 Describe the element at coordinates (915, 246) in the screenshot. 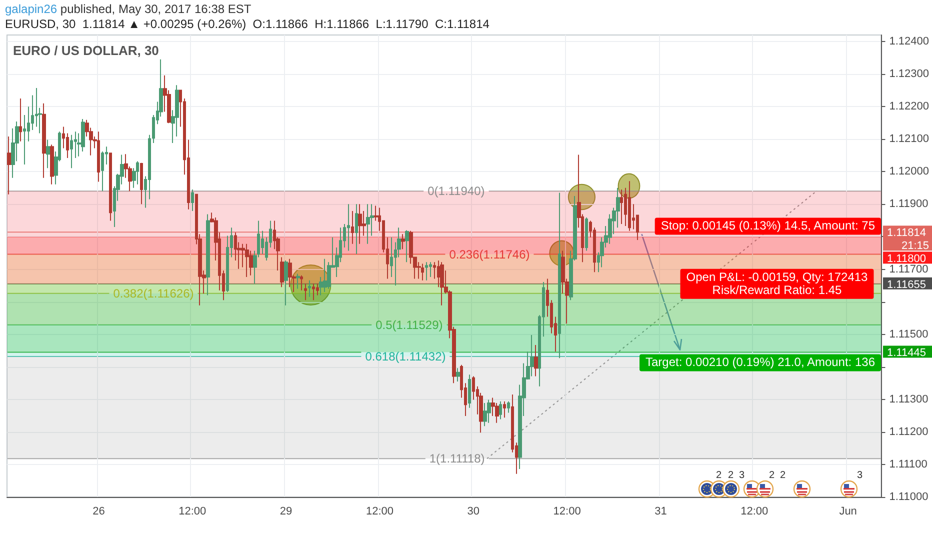

I see `text: 21:15` at that location.